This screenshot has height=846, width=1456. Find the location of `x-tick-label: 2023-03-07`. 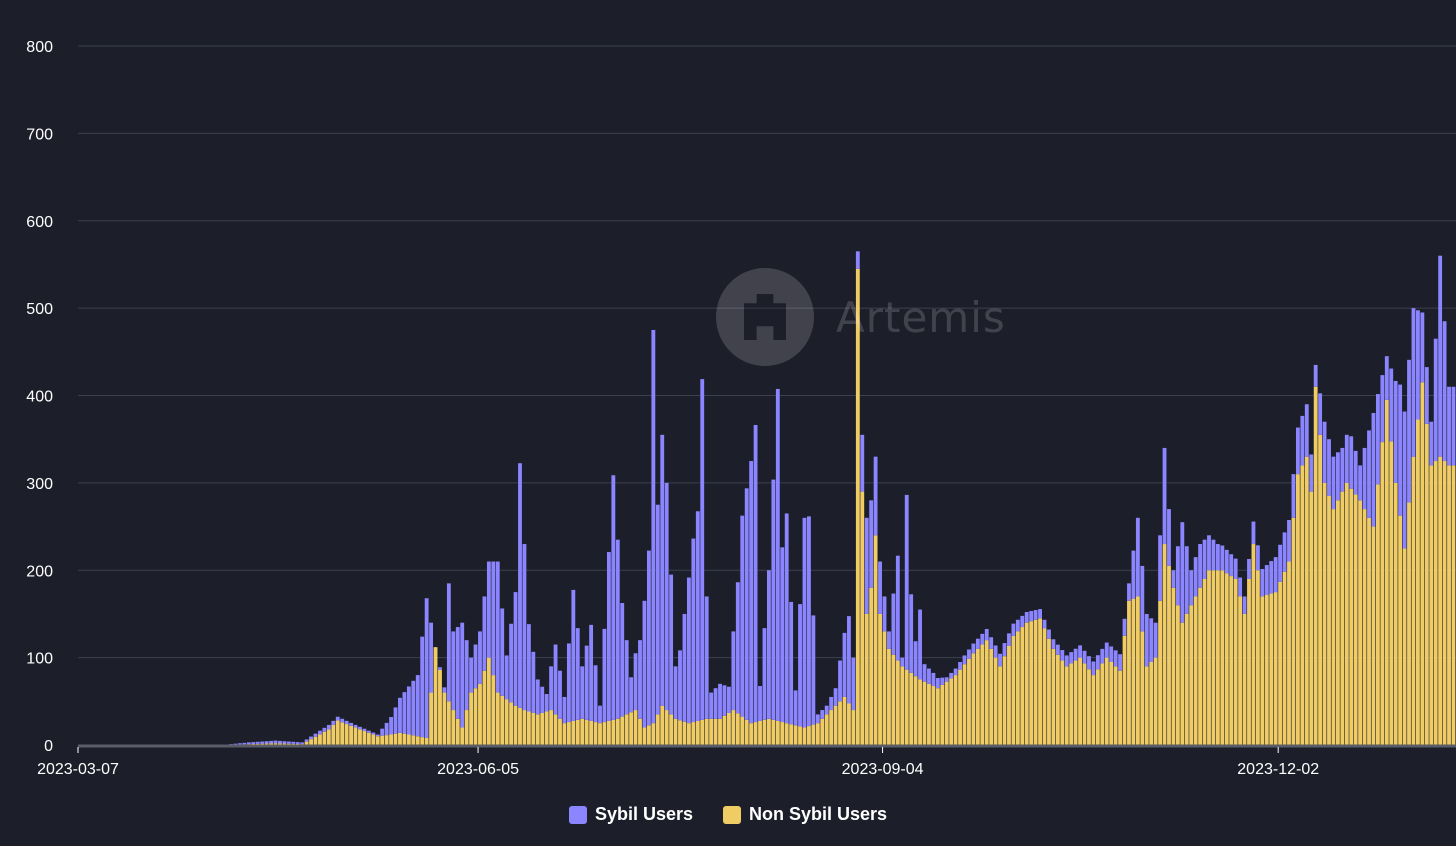

x-tick-label: 2023-03-07 is located at coordinates (78, 769).